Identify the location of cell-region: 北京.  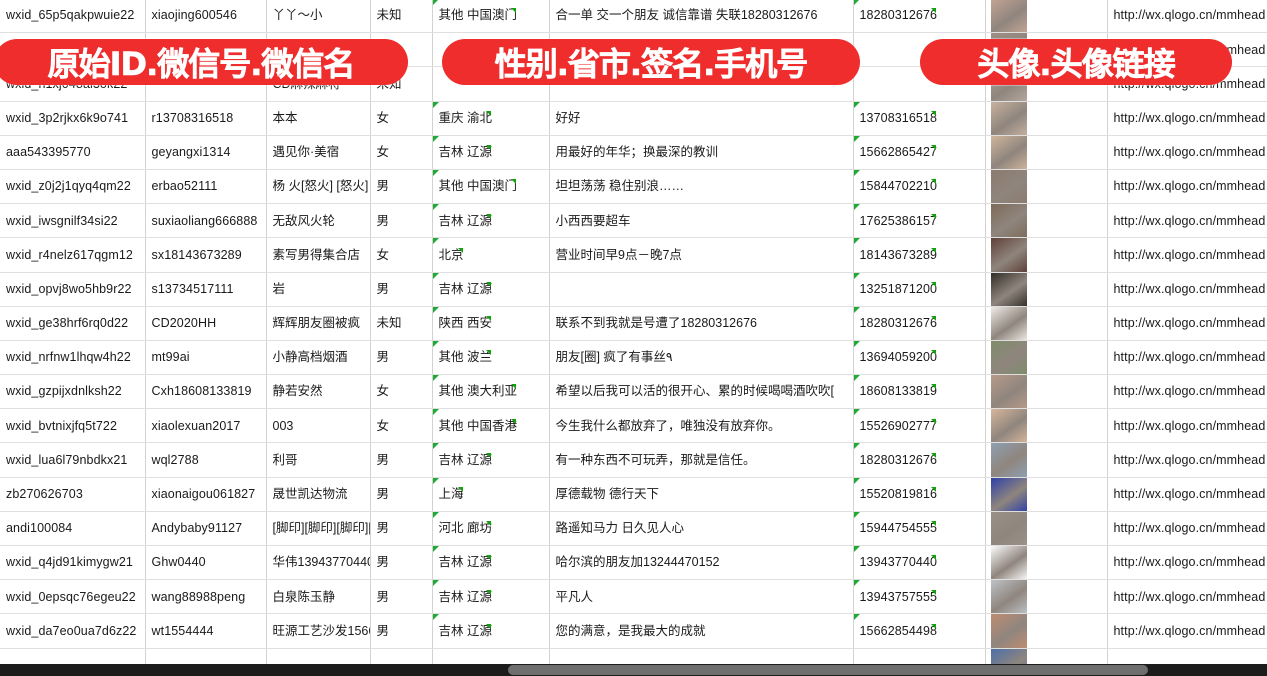
(491, 255).